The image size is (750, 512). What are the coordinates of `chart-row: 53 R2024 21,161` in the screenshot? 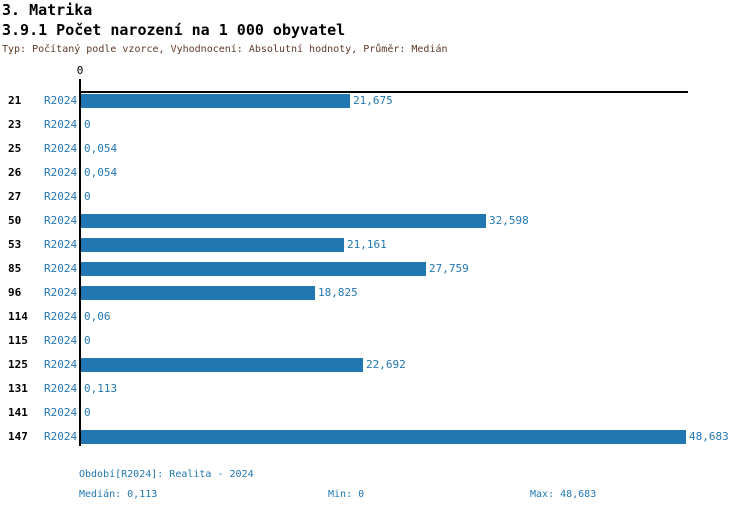 It's located at (375, 245).